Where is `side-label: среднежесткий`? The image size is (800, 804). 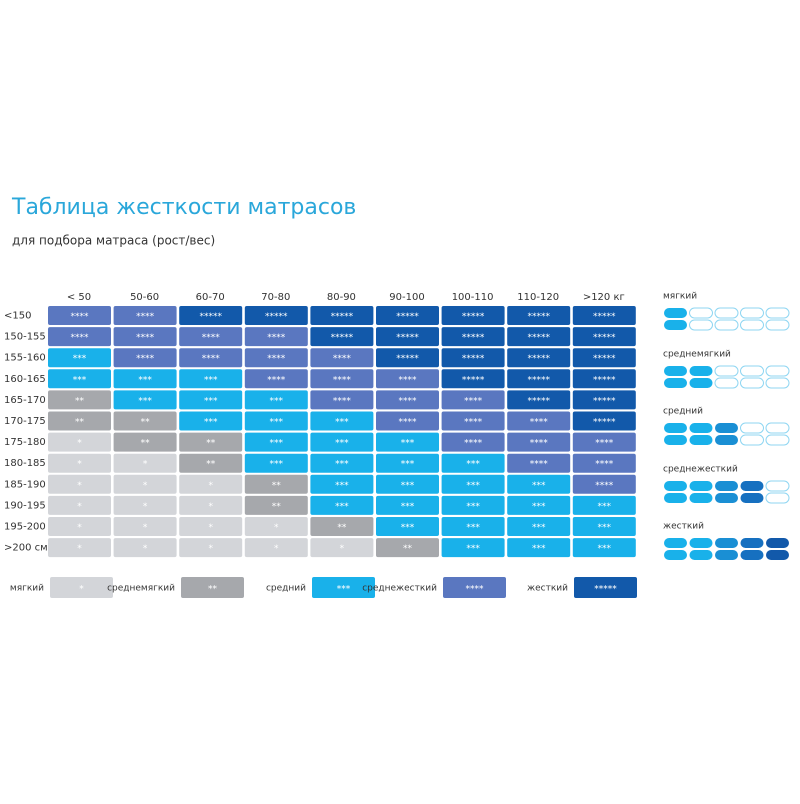
side-label: среднежесткий is located at coordinates (700, 470).